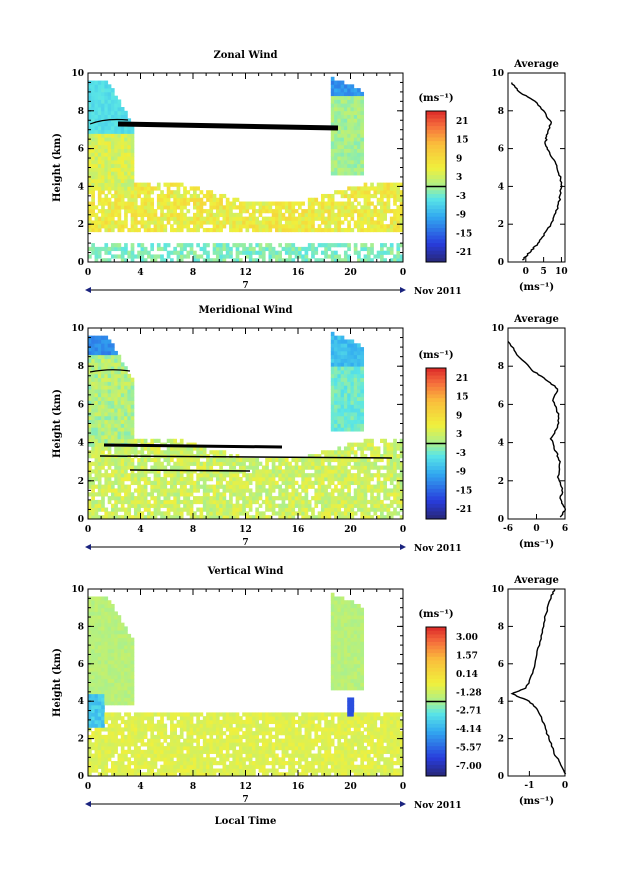 This screenshot has width=618, height=873. Describe the element at coordinates (81, 225) in the screenshot. I see `y-tick-label: 2` at that location.